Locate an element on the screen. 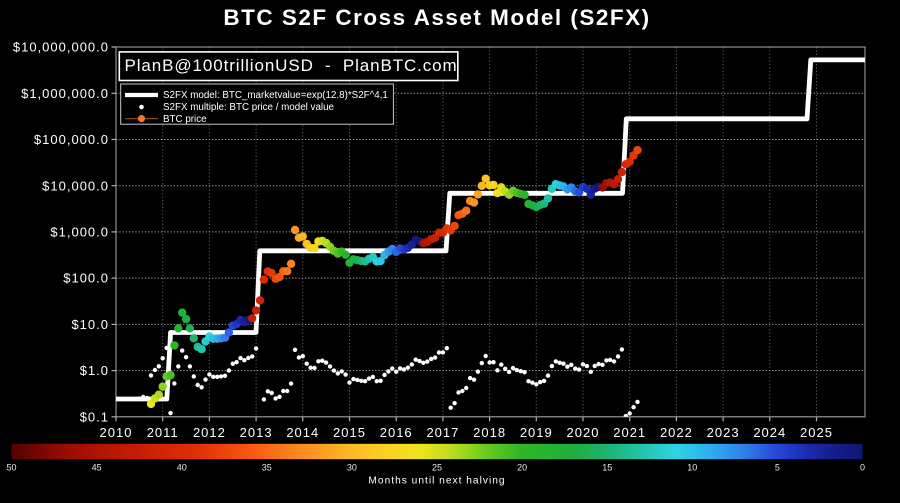 This screenshot has width=900, height=503. svg-text: 20 is located at coordinates (522, 468).